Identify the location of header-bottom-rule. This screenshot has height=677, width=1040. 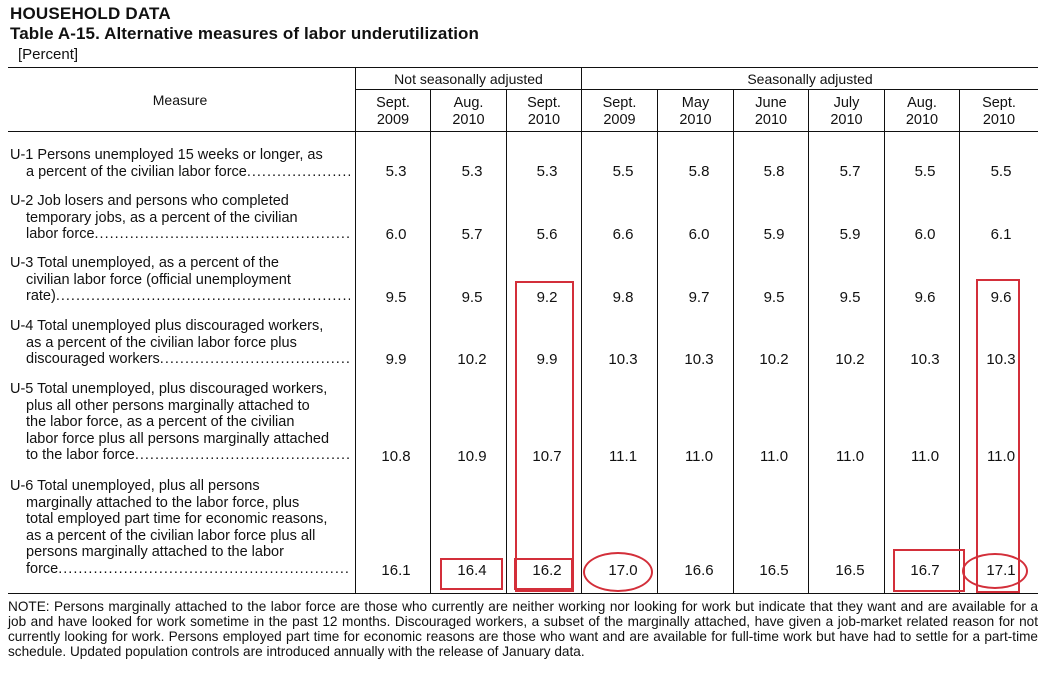
(523, 131).